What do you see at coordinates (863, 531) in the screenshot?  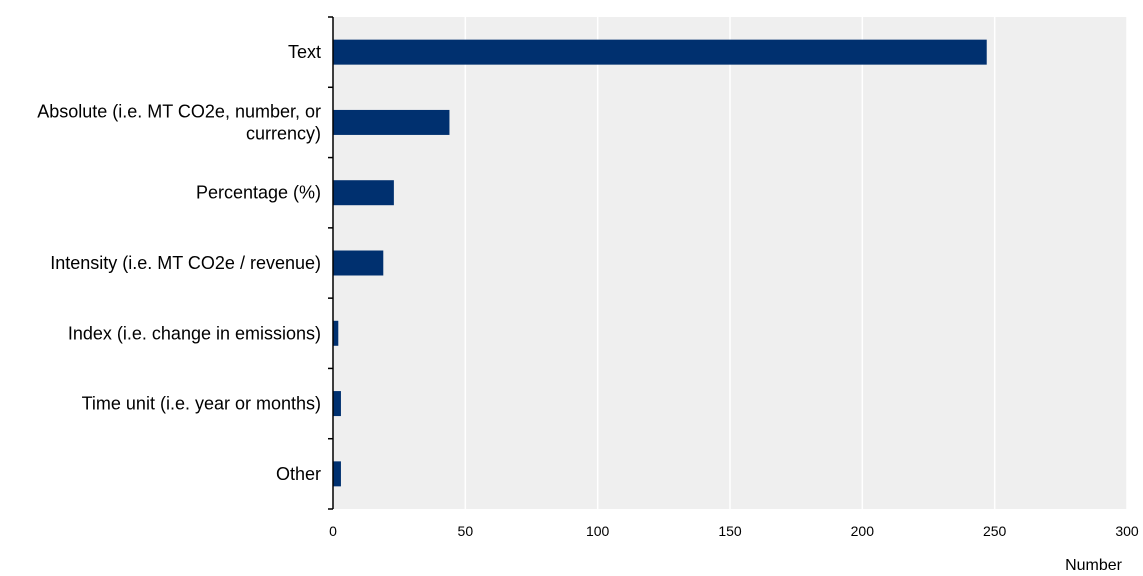 I see `x-tick-label: 200` at bounding box center [863, 531].